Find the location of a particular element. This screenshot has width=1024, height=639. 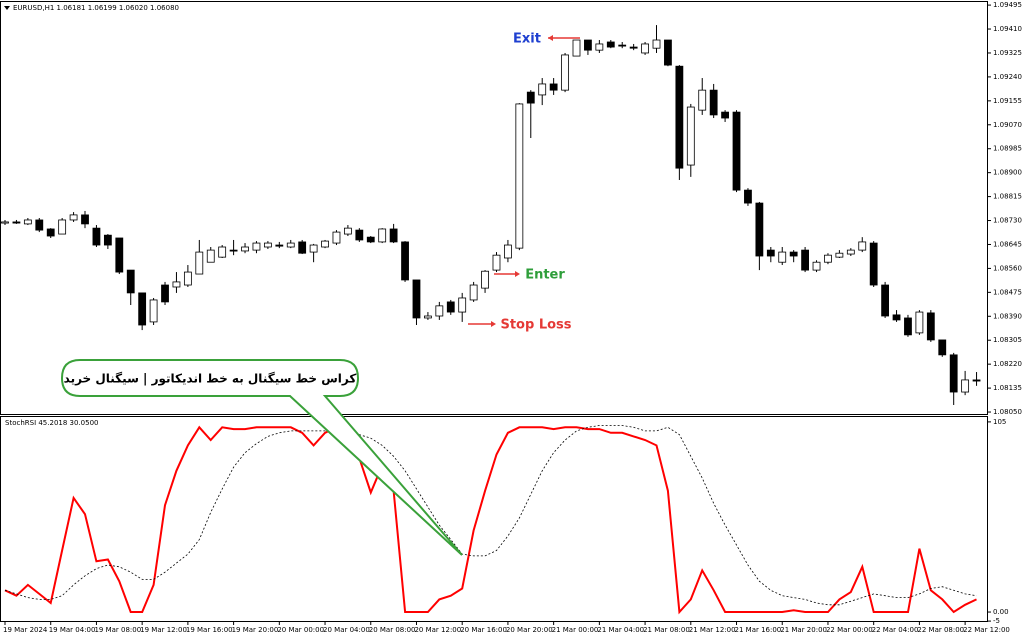

x-tick-label: 20 Mar 20:00 is located at coordinates (529, 630).